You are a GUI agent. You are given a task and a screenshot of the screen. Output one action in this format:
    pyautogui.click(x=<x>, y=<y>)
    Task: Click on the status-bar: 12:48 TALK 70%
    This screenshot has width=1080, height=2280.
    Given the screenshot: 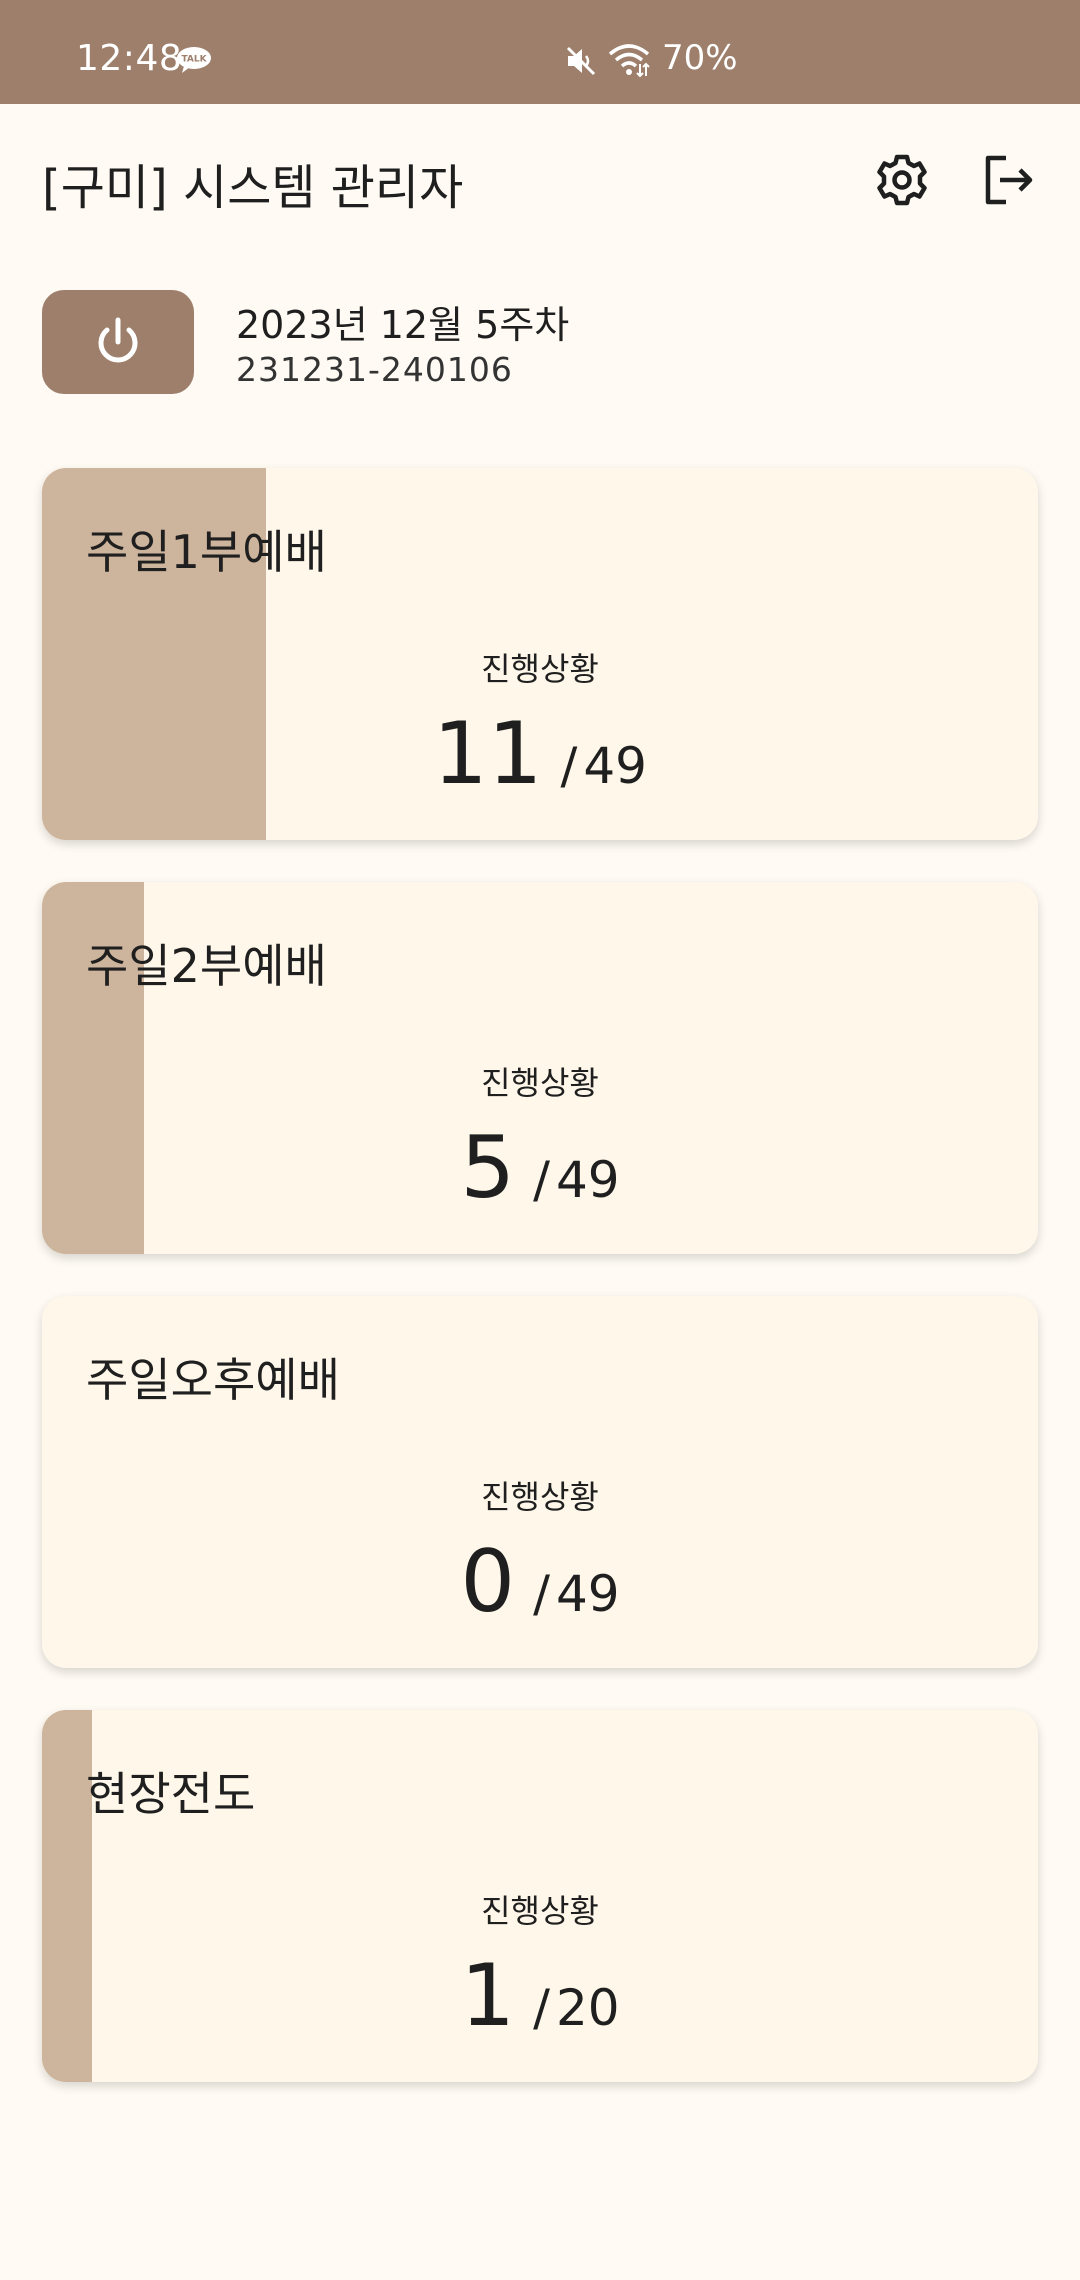 What is the action you would take?
    pyautogui.click(x=540, y=52)
    